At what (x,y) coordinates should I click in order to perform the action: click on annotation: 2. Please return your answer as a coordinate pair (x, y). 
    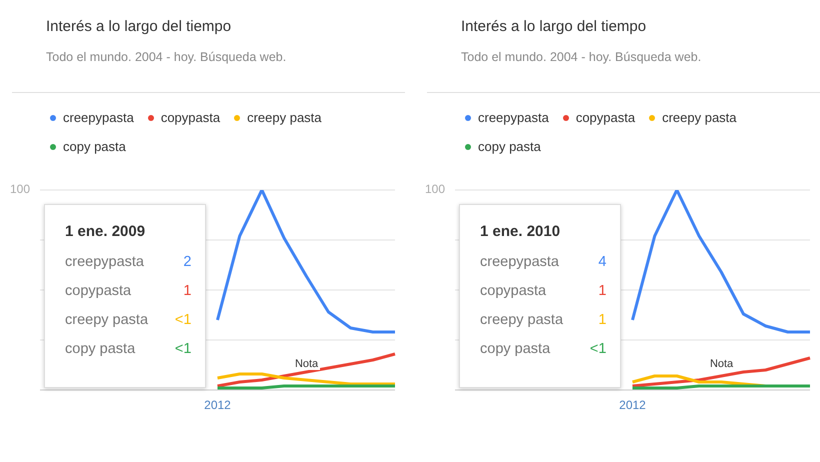
    Looking at the image, I should click on (187, 263).